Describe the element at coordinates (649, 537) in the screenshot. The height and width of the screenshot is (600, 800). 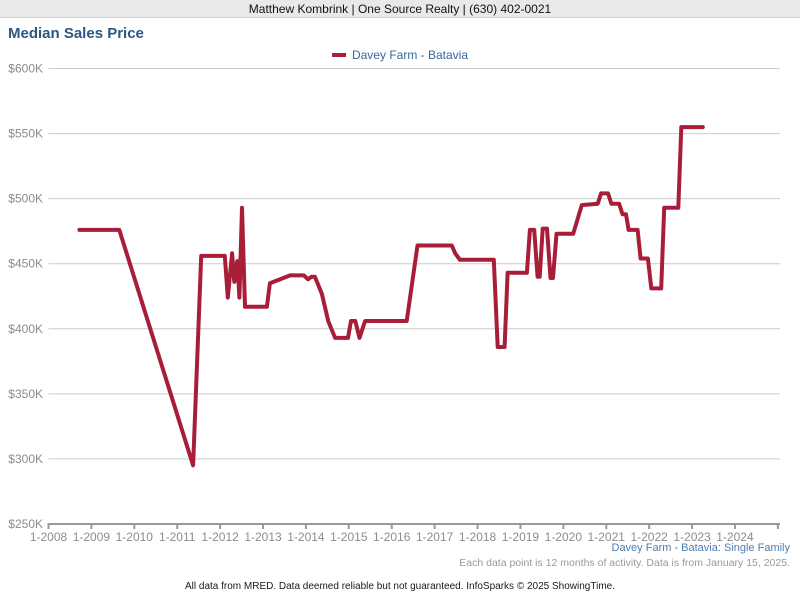
I see `x-tick-label: 1-2022` at that location.